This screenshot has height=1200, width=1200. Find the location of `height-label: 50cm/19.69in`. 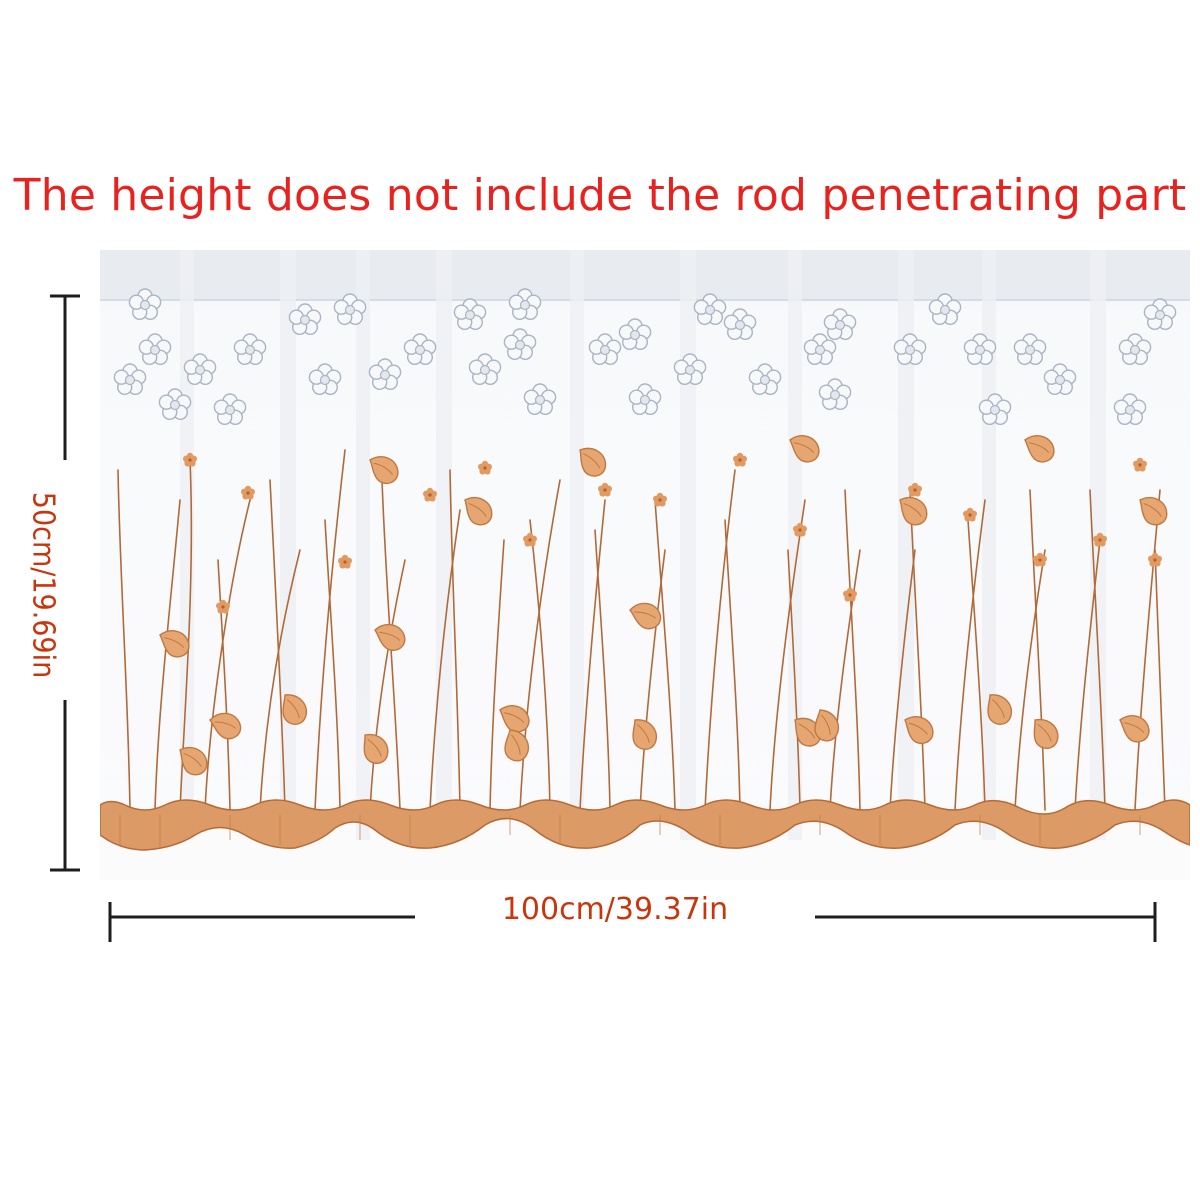

height-label: 50cm/19.69in is located at coordinates (43, 585).